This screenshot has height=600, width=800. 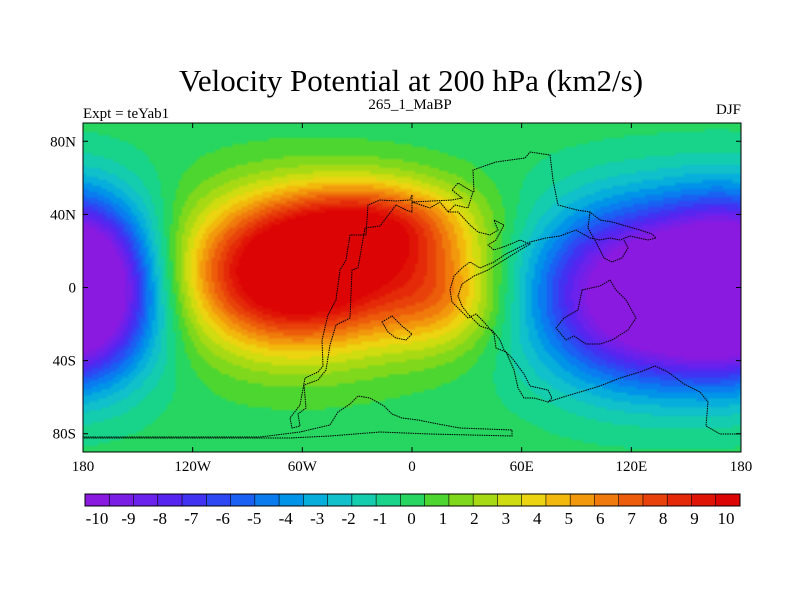 What do you see at coordinates (64, 435) in the screenshot?
I see `y-tick-label: 80S` at bounding box center [64, 435].